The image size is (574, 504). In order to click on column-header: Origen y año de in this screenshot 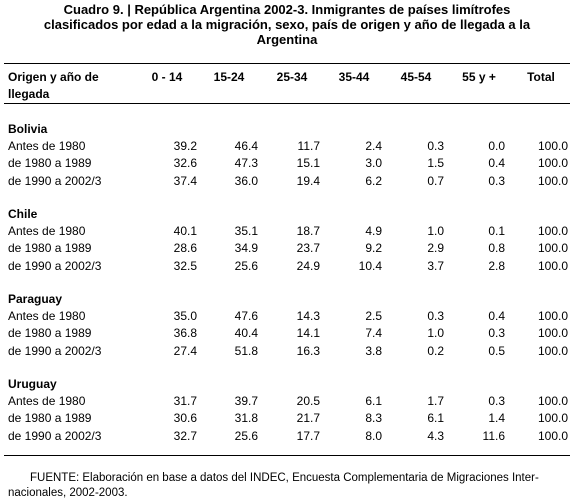, I will do `click(53, 77)`.